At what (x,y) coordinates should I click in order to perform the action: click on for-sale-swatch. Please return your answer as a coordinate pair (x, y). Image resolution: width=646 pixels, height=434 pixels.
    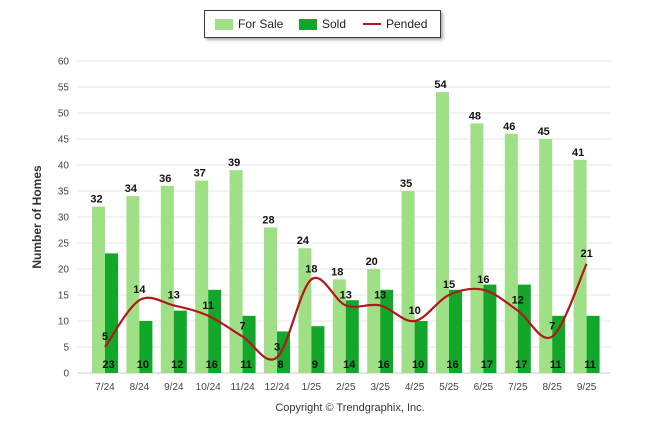
    Looking at the image, I should click on (224, 24).